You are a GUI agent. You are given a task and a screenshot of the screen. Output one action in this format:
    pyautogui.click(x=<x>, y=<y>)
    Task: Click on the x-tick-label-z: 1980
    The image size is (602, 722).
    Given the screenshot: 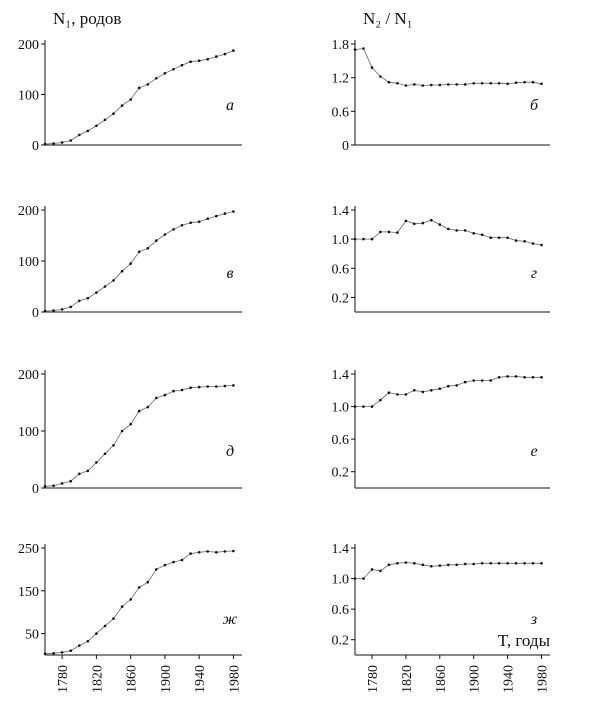 What is the action you would take?
    pyautogui.click(x=543, y=679)
    